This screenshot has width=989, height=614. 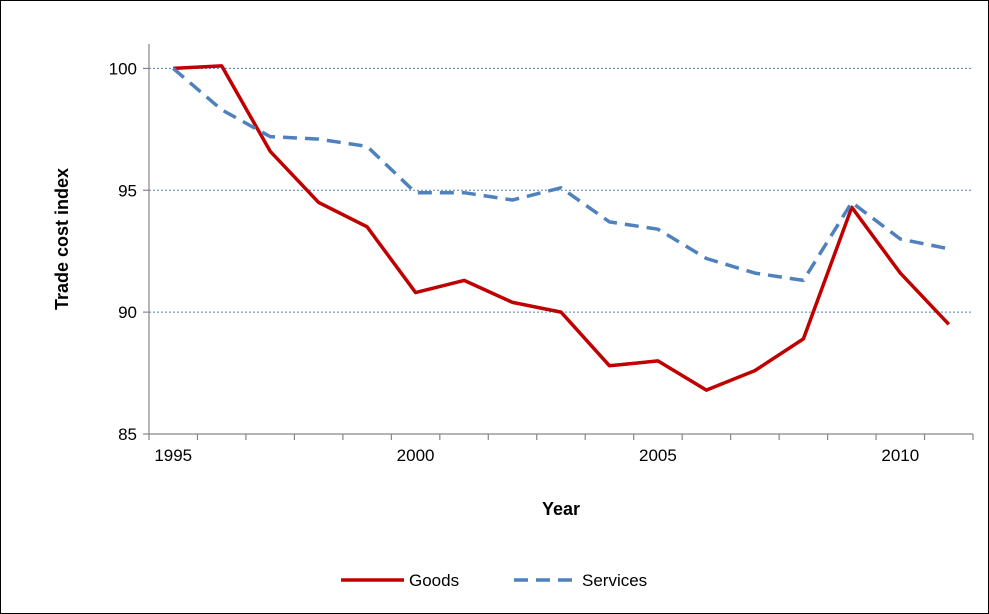 I want to click on y-axis-ticks: 85 90 95 100, so click(x=129, y=251).